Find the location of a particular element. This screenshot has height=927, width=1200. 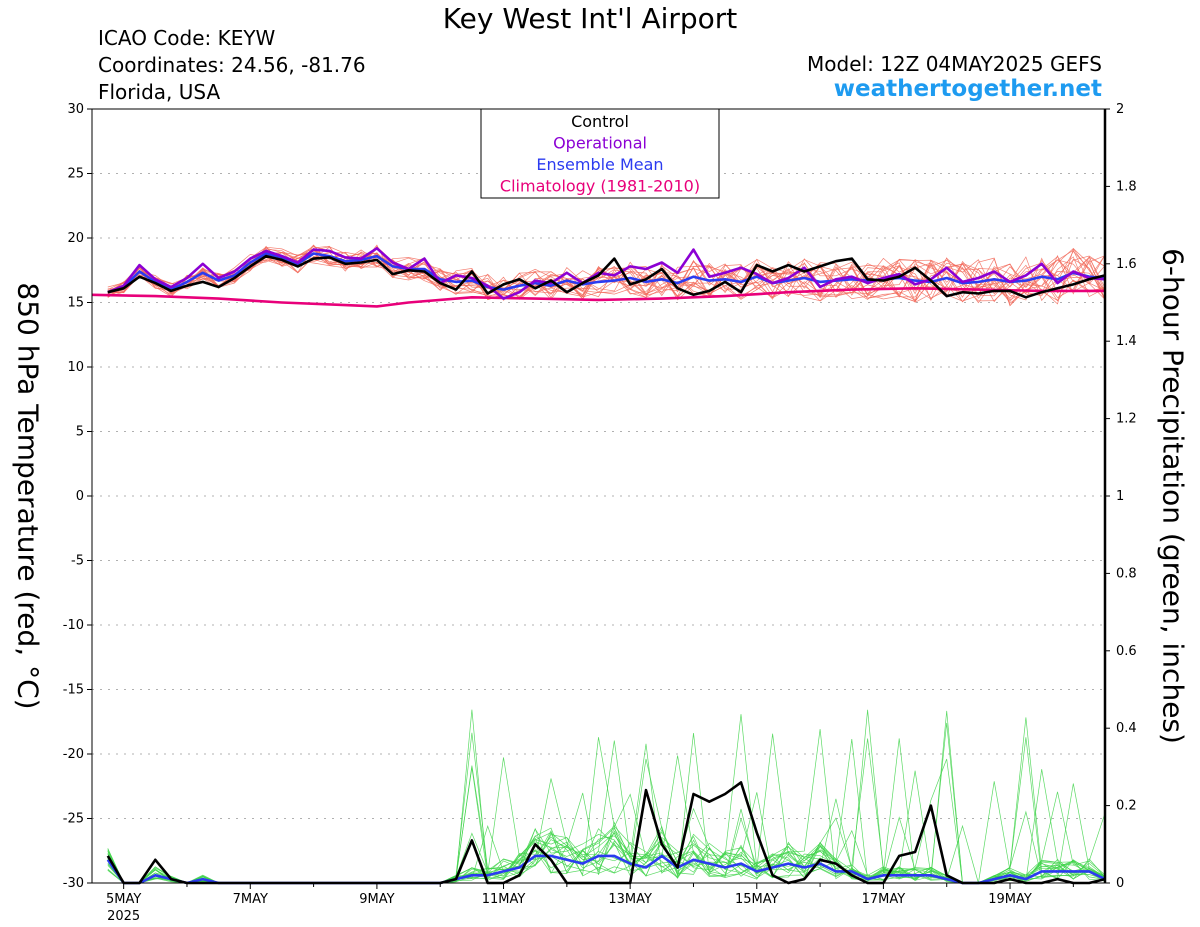

climatology-temperature-line is located at coordinates (598, 297).